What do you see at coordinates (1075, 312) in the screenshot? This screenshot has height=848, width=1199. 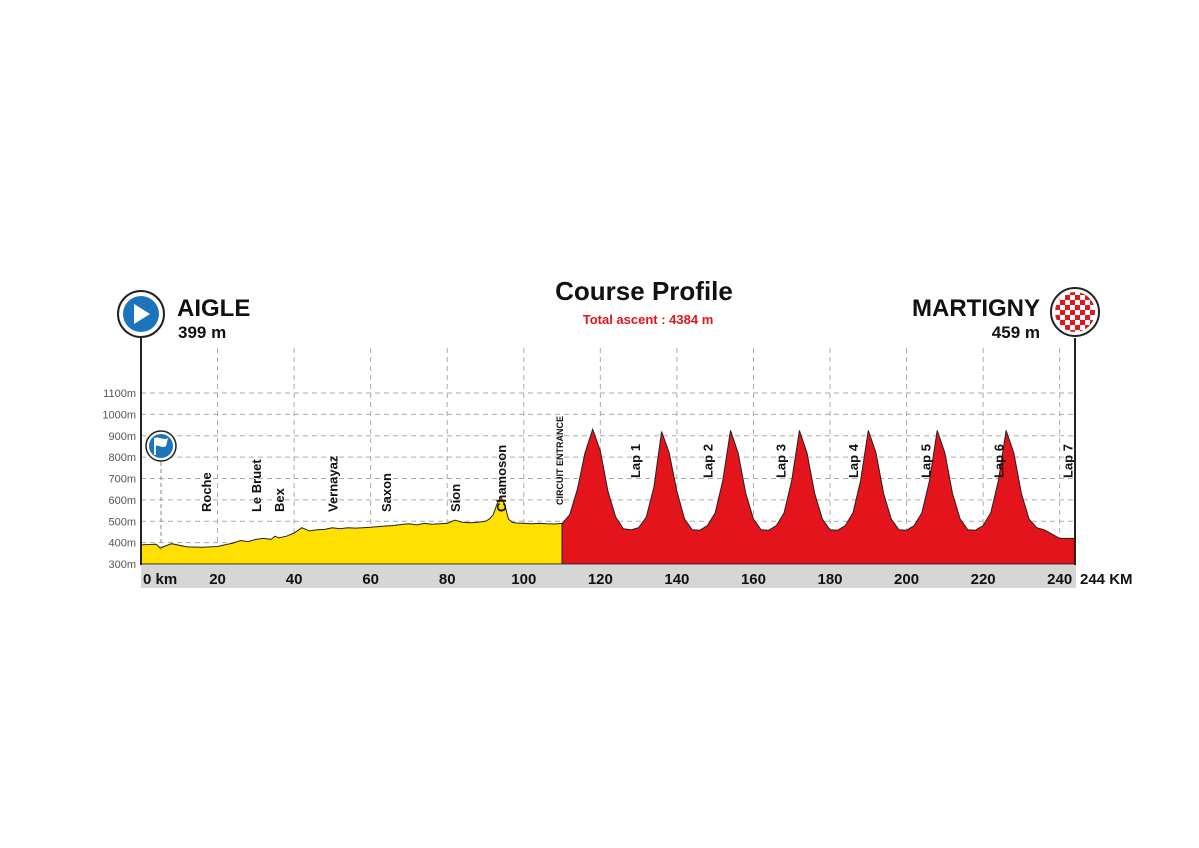 I see `checkered-flag-icon` at bounding box center [1075, 312].